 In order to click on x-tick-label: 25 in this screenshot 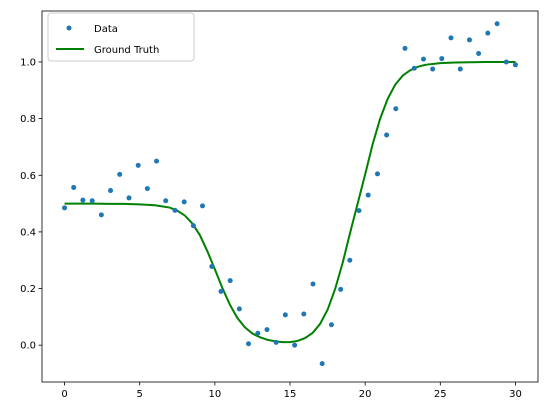, I will do `click(440, 394)`.